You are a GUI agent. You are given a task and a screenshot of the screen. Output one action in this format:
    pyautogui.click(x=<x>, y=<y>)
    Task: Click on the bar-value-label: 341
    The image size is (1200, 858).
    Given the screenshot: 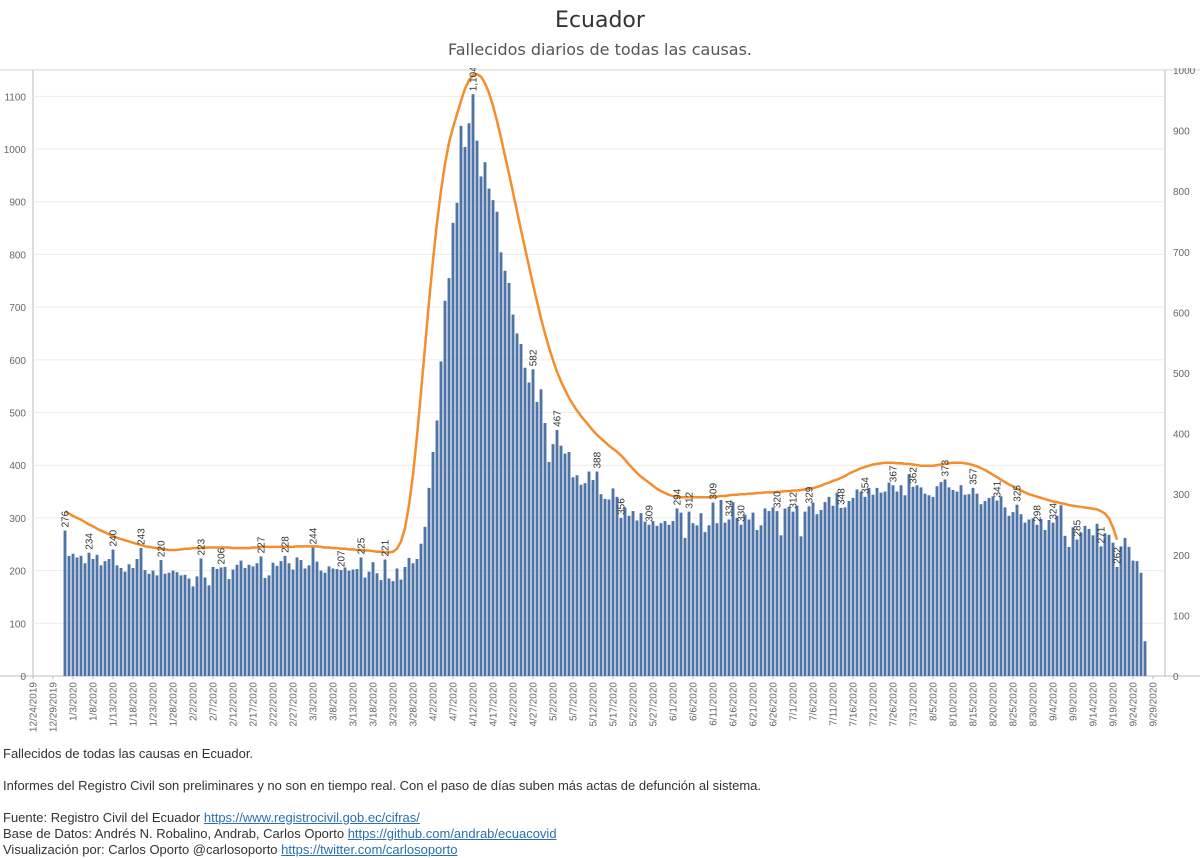 What is the action you would take?
    pyautogui.click(x=998, y=488)
    